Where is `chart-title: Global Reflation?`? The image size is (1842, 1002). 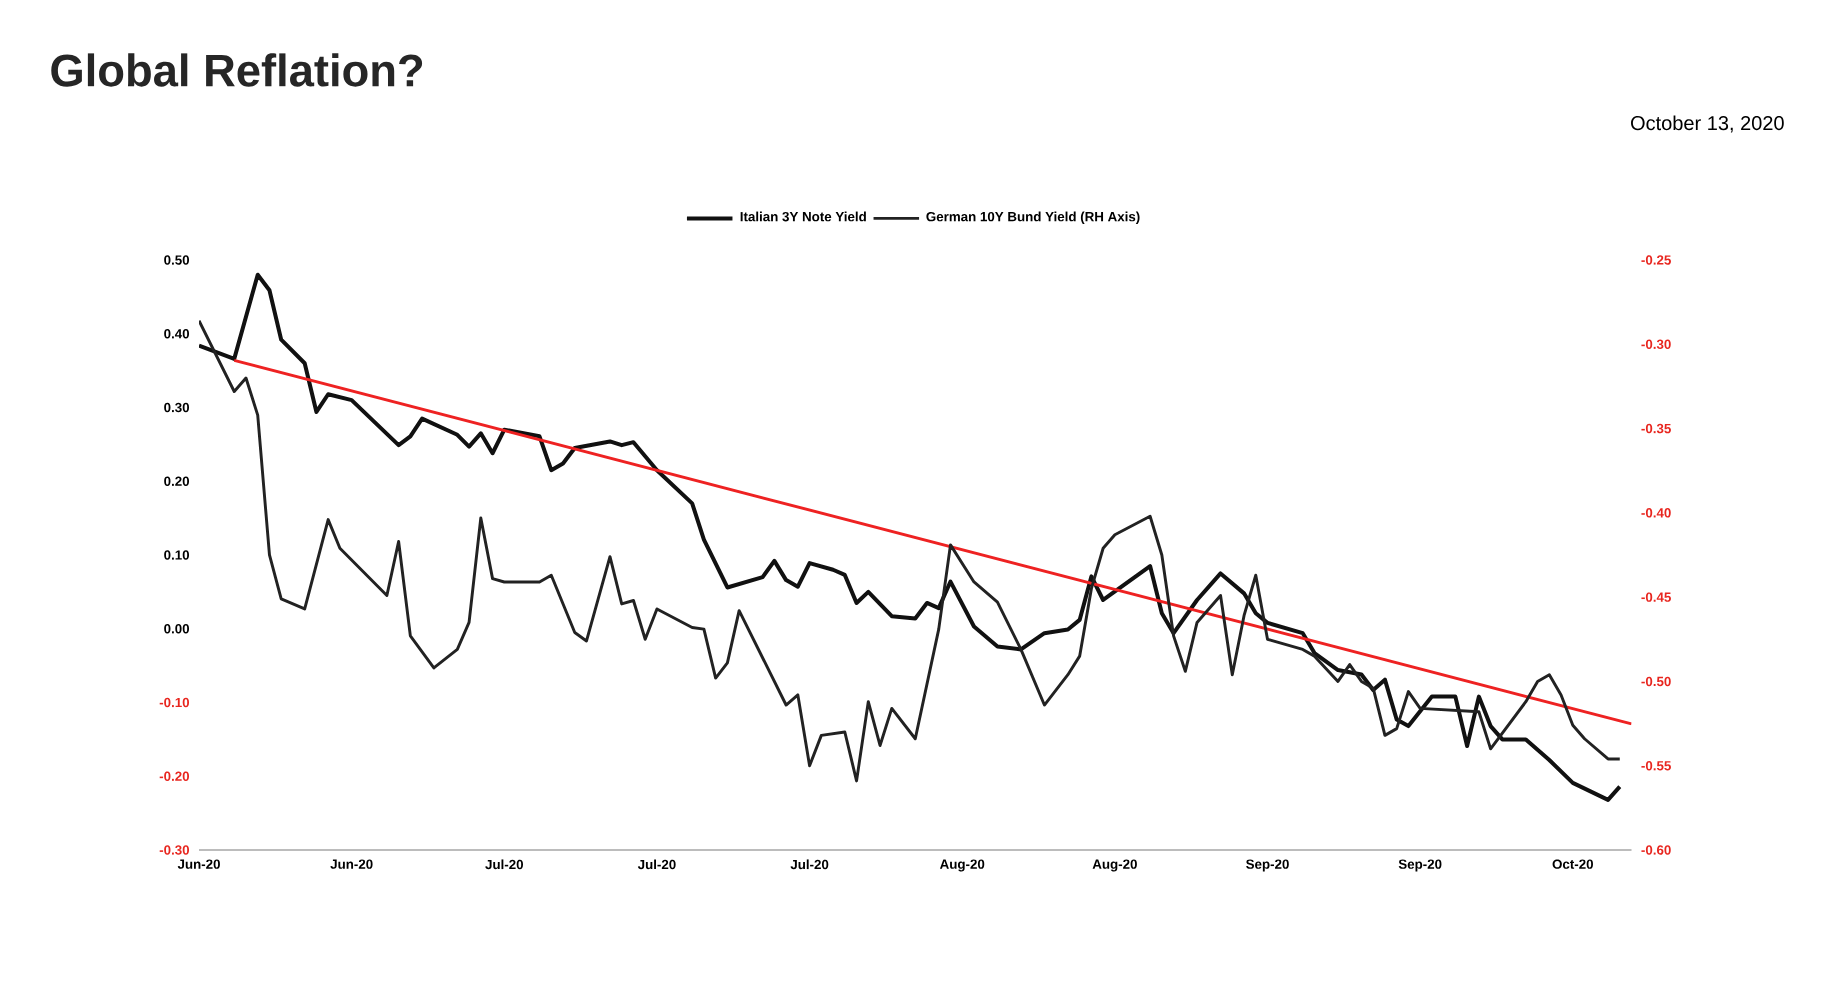 chart-title: Global Reflation? is located at coordinates (237, 70).